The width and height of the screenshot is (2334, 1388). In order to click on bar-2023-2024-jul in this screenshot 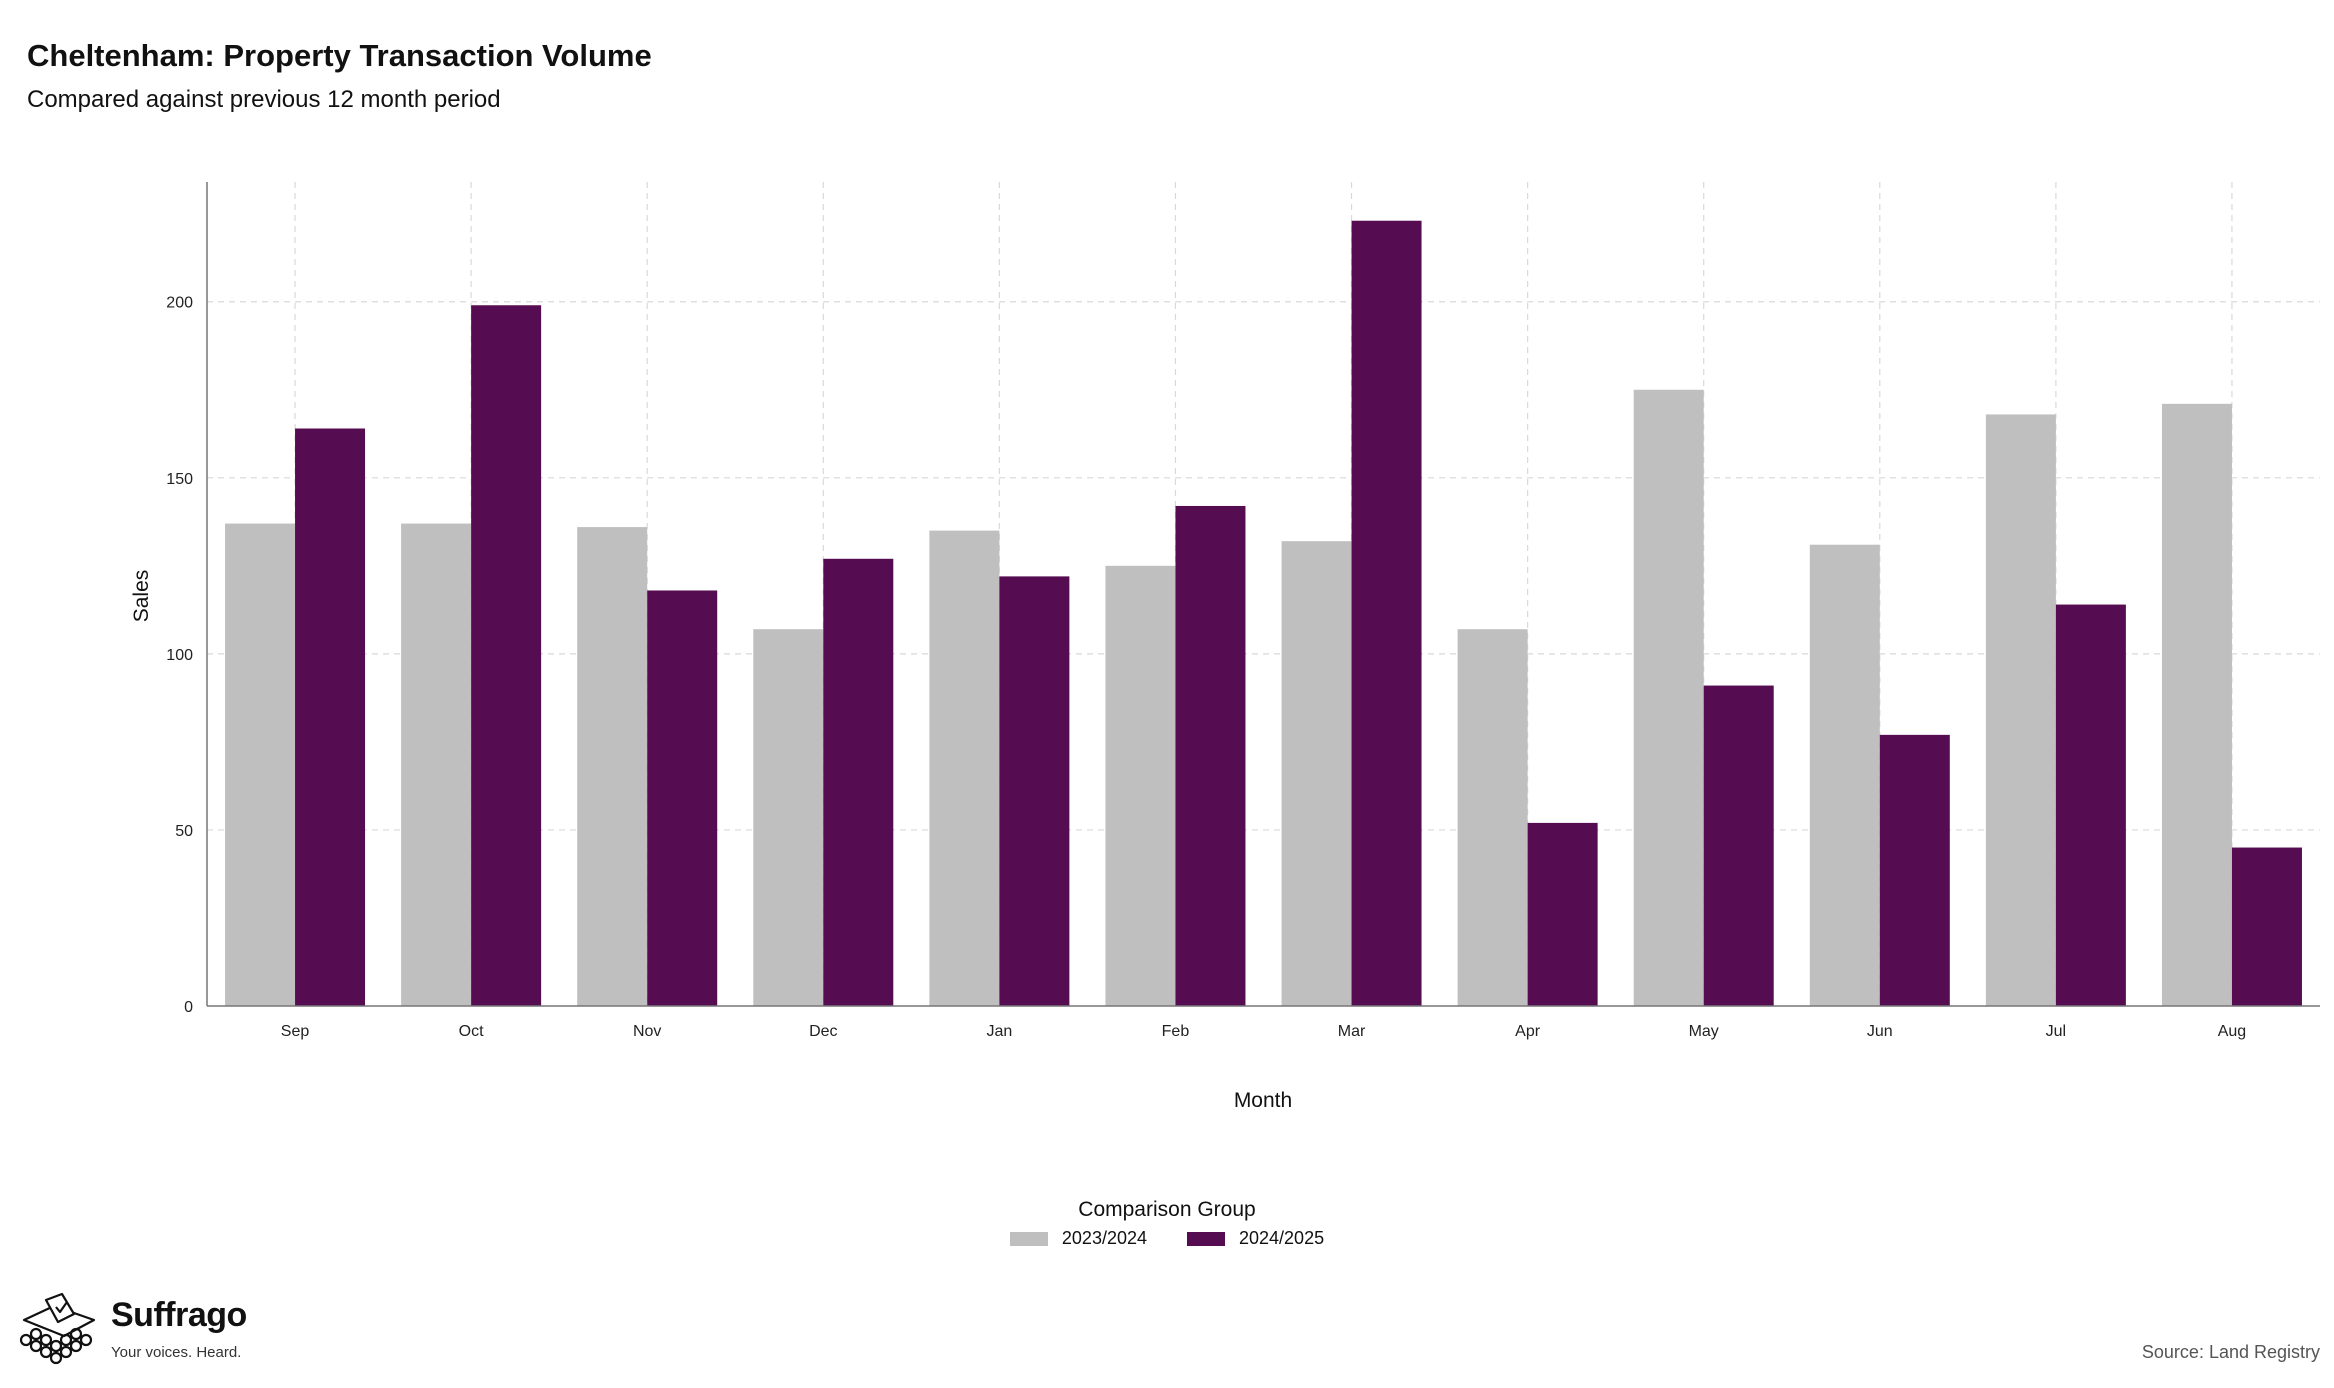, I will do `click(2020, 710)`.